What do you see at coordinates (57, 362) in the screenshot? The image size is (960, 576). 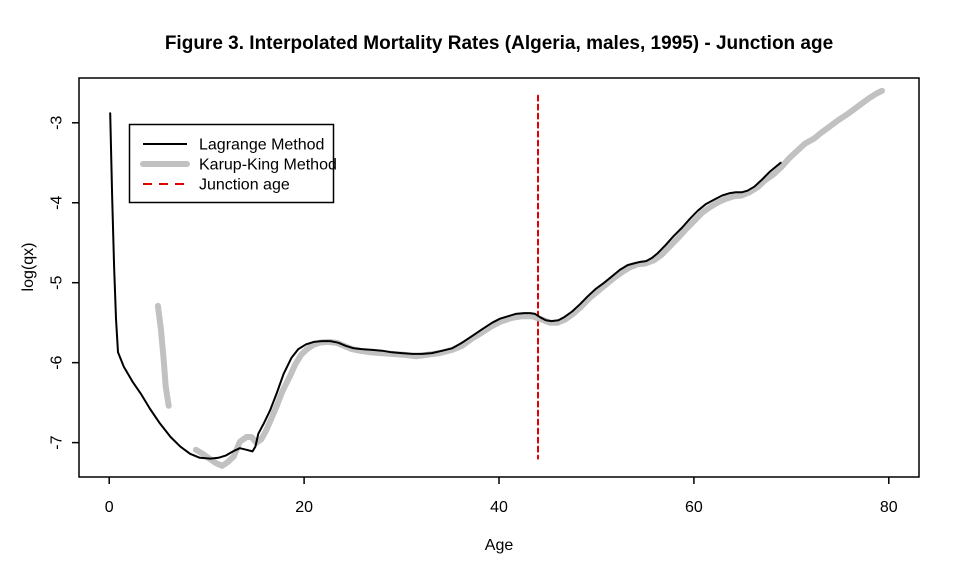 I see `y-tick-label: -6` at bounding box center [57, 362].